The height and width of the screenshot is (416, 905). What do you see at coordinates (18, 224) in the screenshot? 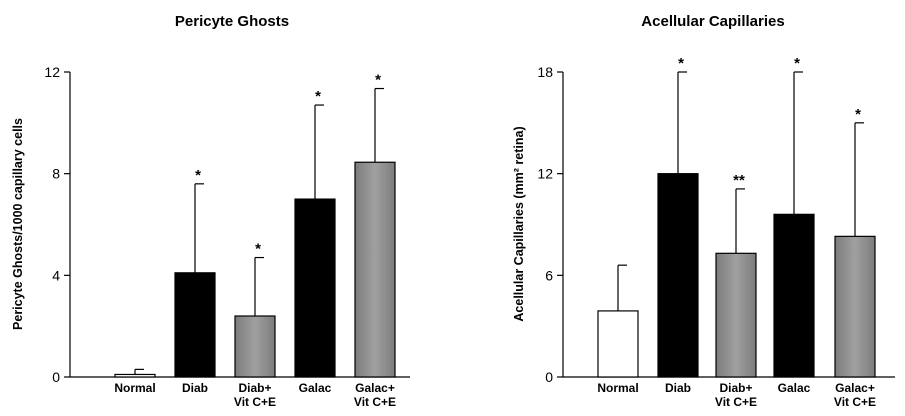
I see `y-axis-label: Pericyte Ghosts/1000 capillary cells` at bounding box center [18, 224].